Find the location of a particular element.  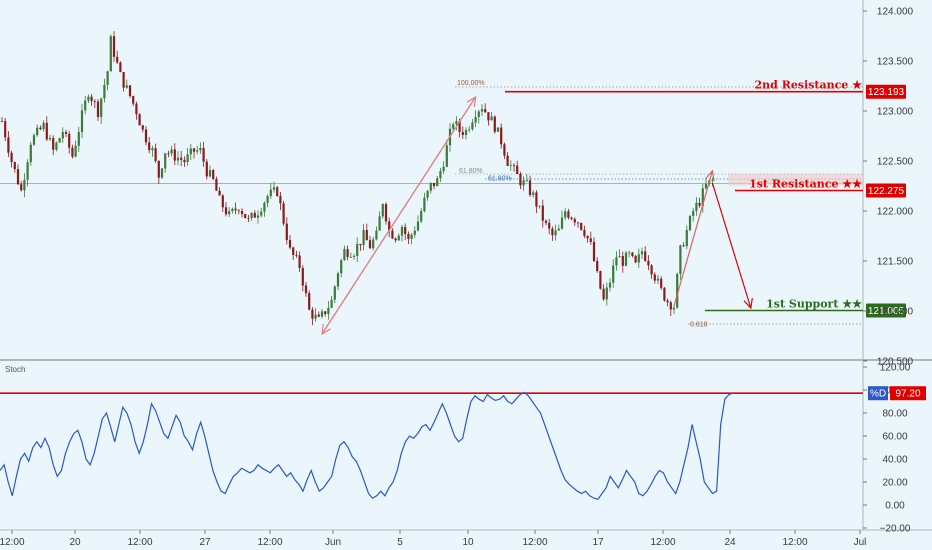

time-tick-label: 5 is located at coordinates (400, 542).